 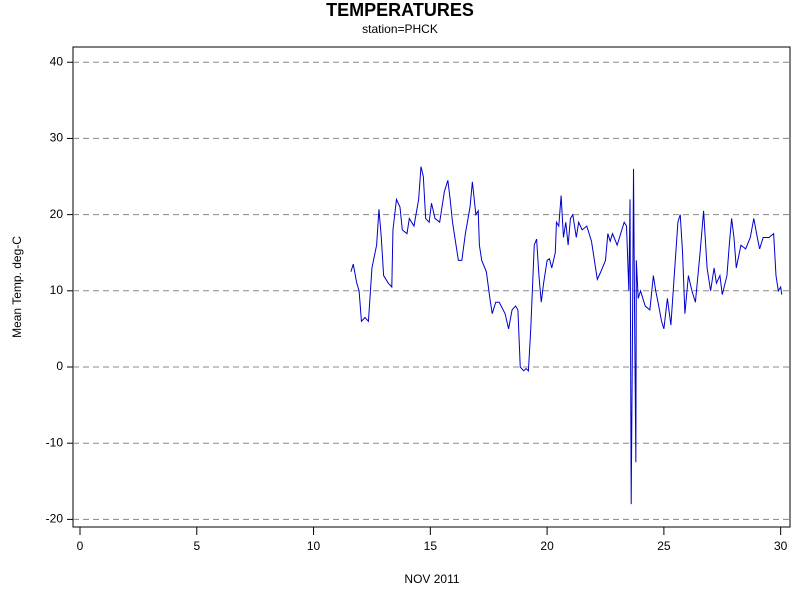 What do you see at coordinates (196, 546) in the screenshot?
I see `x-tick-label: 5` at bounding box center [196, 546].